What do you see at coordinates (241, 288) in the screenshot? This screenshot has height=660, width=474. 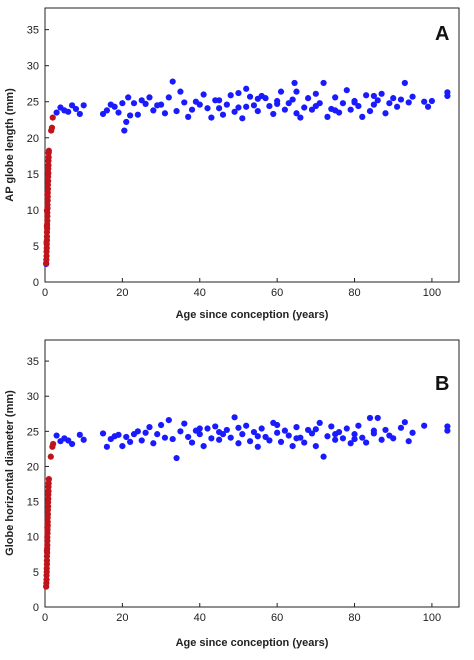 I see `x-ticks: 0 20 40 60 80 100` at bounding box center [241, 288].